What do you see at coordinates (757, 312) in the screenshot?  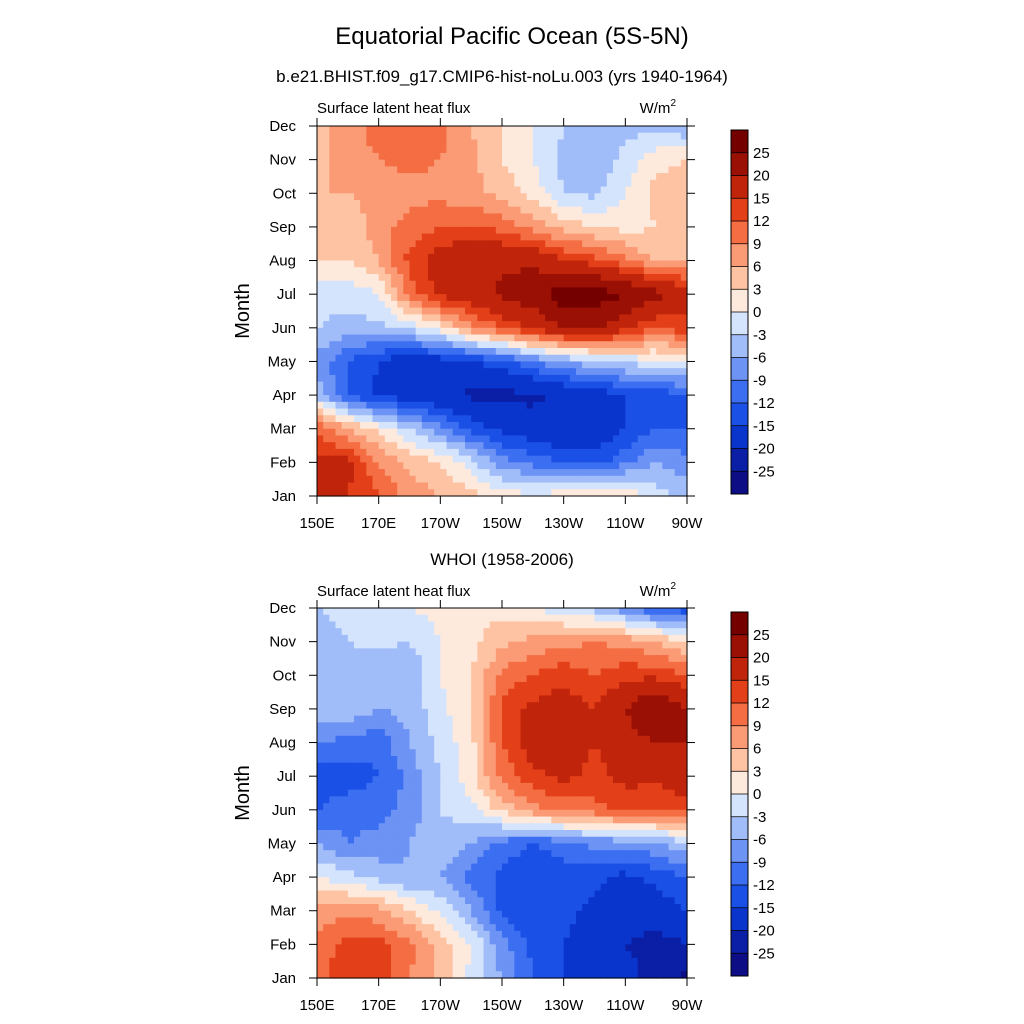 I see `colorbar-label: 0` at bounding box center [757, 312].